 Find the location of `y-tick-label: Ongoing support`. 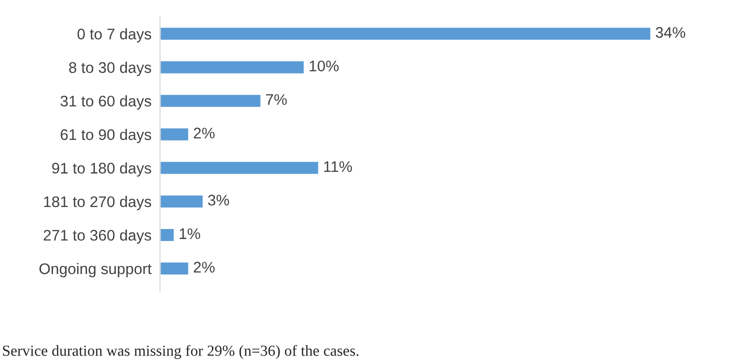

y-tick-label: Ongoing support is located at coordinates (95, 270).